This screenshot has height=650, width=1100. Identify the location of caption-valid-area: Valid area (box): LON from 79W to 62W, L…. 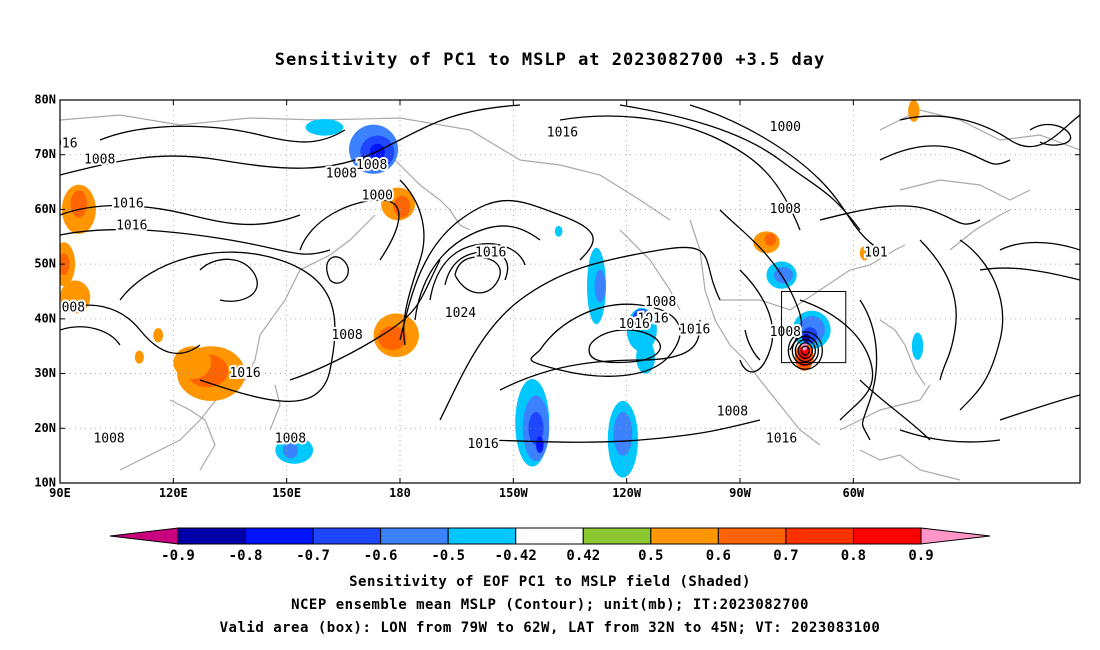
(550, 628).